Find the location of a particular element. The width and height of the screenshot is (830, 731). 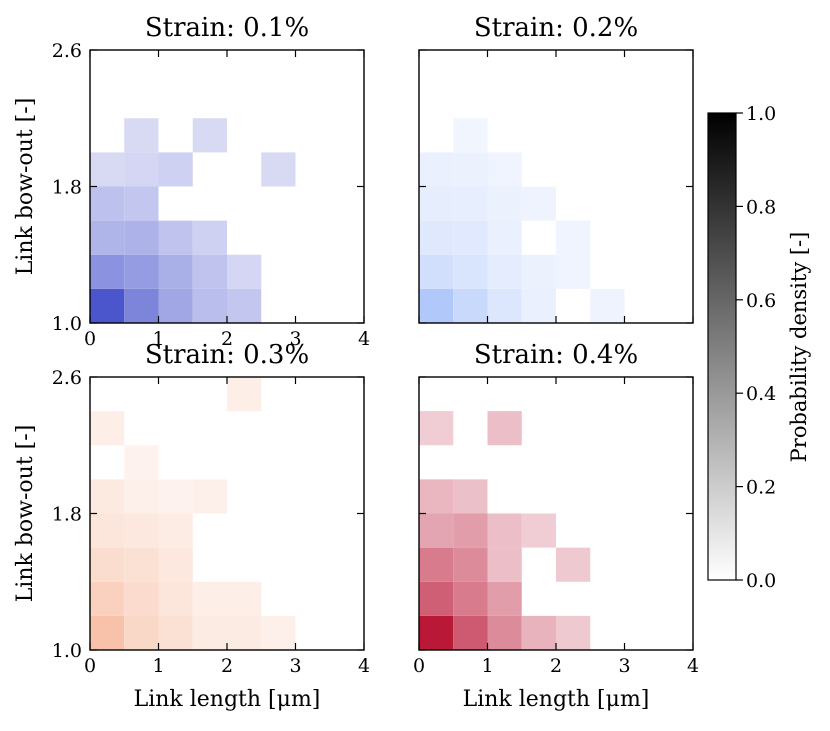

colorbar-tick-label: 0.2 is located at coordinates (761, 488).